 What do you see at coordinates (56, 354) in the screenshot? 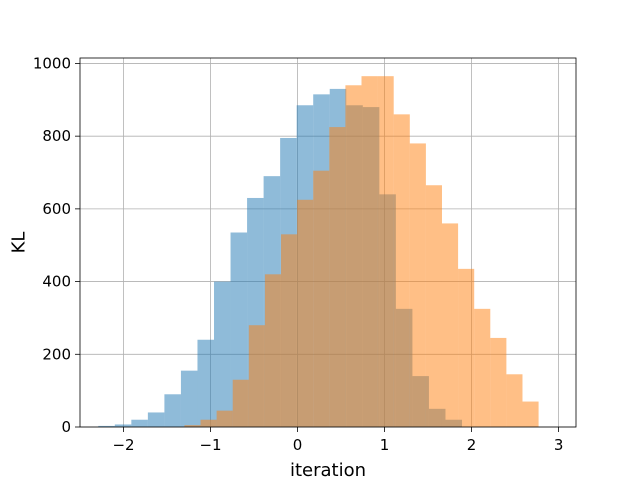
I see `y-tick-label: 200` at bounding box center [56, 354].